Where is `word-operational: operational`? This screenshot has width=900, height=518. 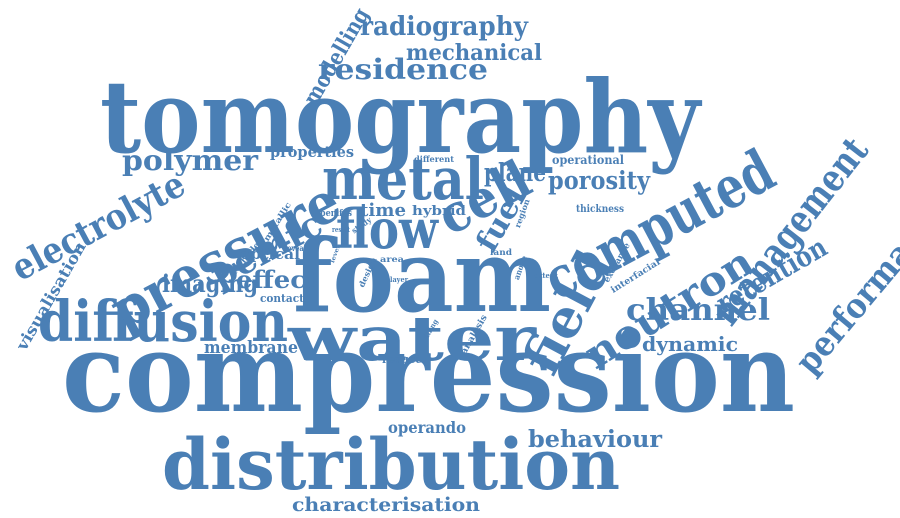 word-operational: operational is located at coordinates (588, 160).